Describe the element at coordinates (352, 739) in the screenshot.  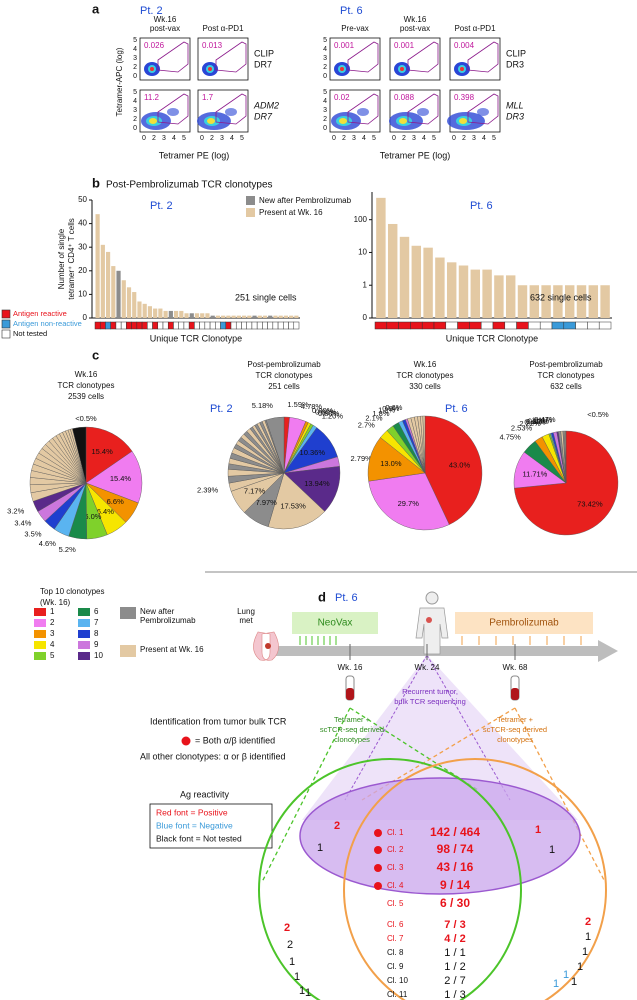
I see `derived-note: clonotypes` at that location.